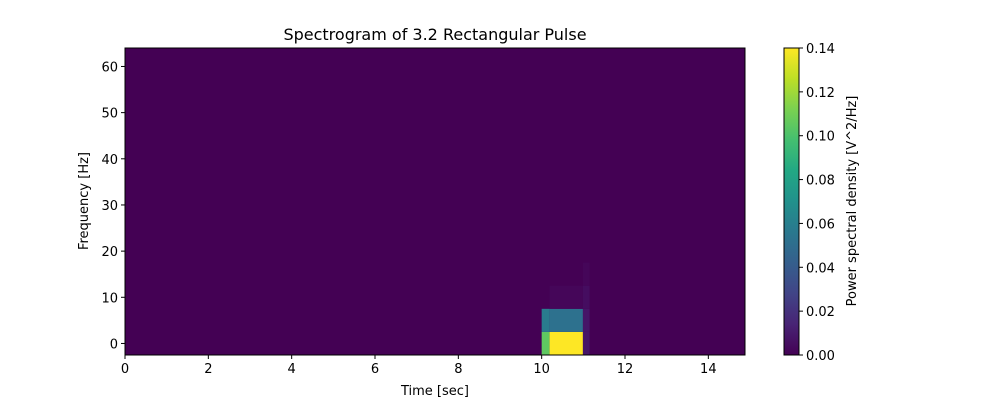 The height and width of the screenshot is (400, 1000). Describe the element at coordinates (434, 391) in the screenshot. I see `x-axis-label: Time [sec]` at that location.